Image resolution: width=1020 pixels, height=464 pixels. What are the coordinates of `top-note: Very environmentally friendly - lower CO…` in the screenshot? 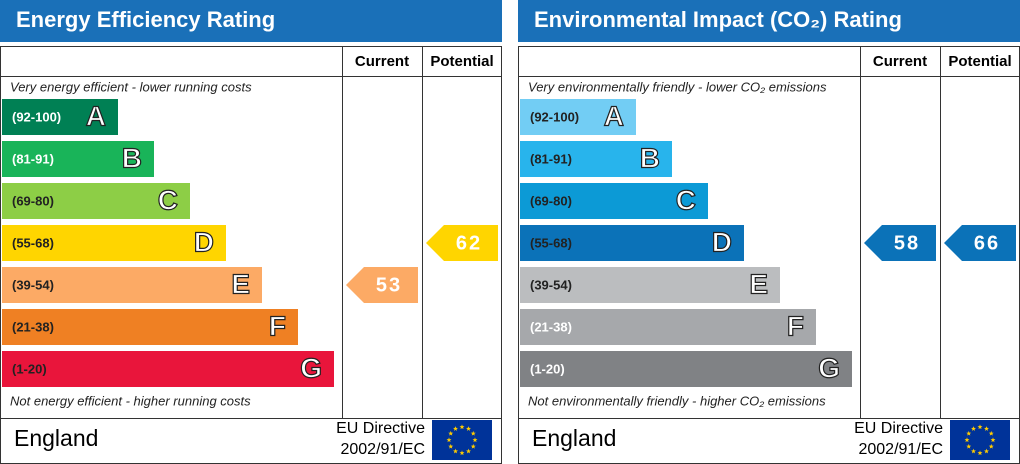 It's located at (677, 86).